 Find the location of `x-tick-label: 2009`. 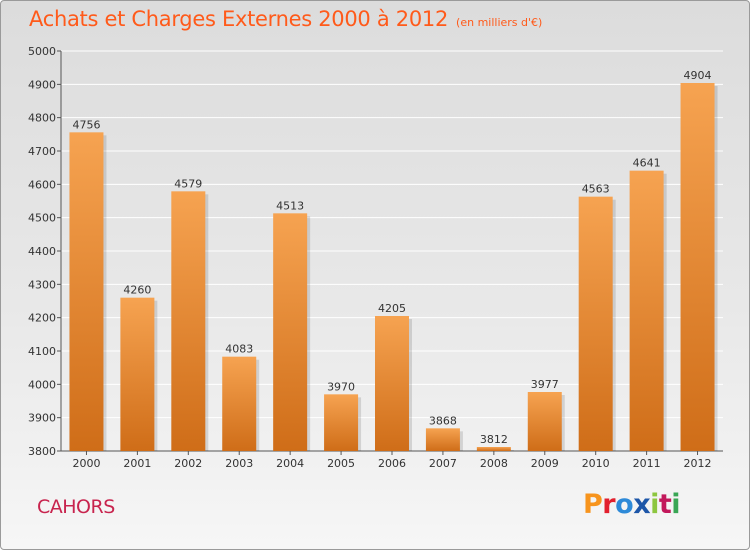

x-tick-label: 2009 is located at coordinates (545, 463).